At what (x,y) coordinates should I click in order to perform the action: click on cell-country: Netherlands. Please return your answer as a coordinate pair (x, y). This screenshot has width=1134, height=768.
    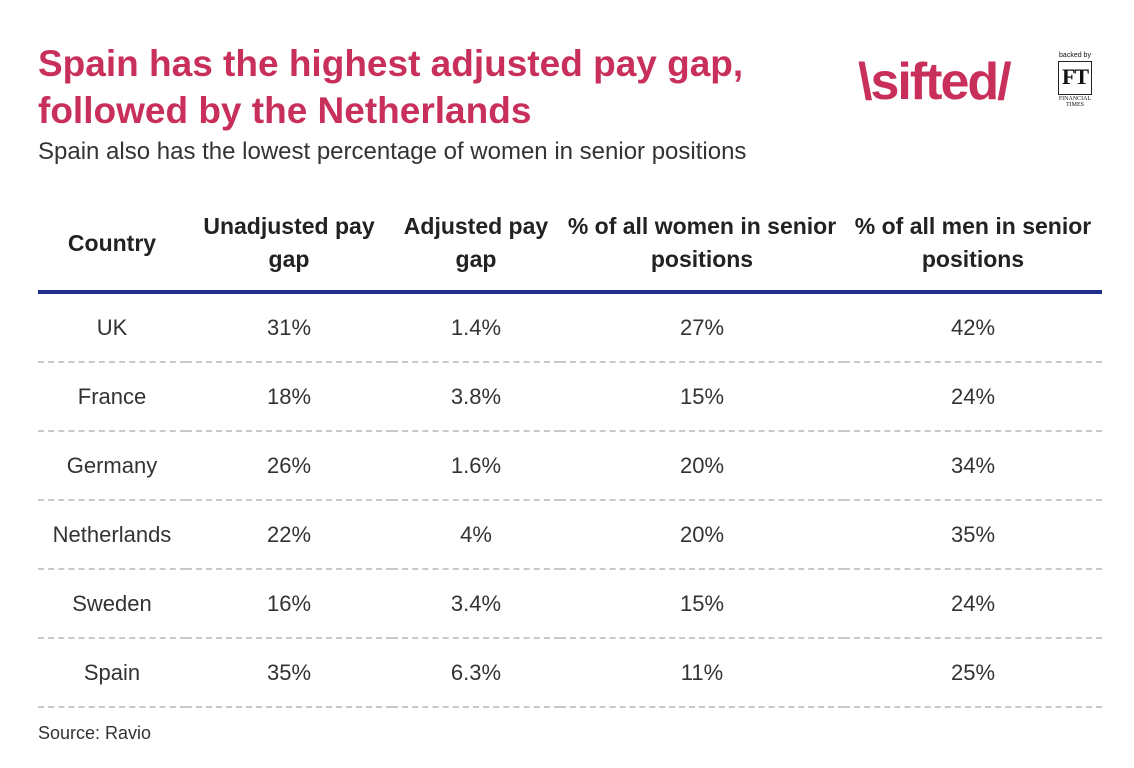
    Looking at the image, I should click on (112, 535).